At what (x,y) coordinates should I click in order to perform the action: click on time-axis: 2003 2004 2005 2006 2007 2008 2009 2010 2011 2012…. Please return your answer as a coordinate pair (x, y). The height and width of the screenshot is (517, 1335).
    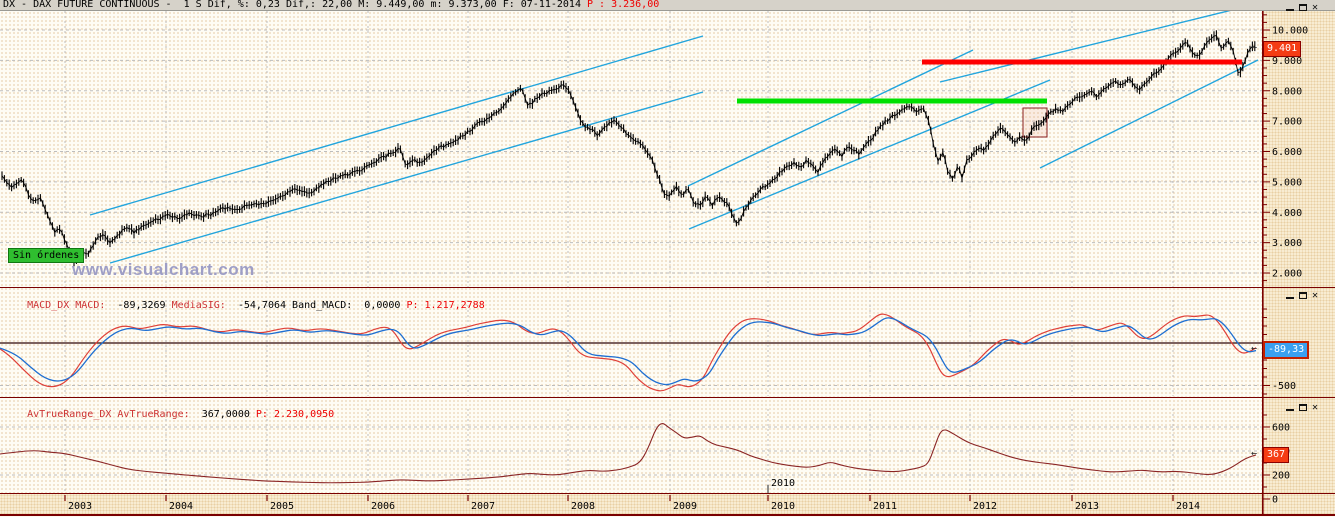
    Looking at the image, I should click on (667, 505).